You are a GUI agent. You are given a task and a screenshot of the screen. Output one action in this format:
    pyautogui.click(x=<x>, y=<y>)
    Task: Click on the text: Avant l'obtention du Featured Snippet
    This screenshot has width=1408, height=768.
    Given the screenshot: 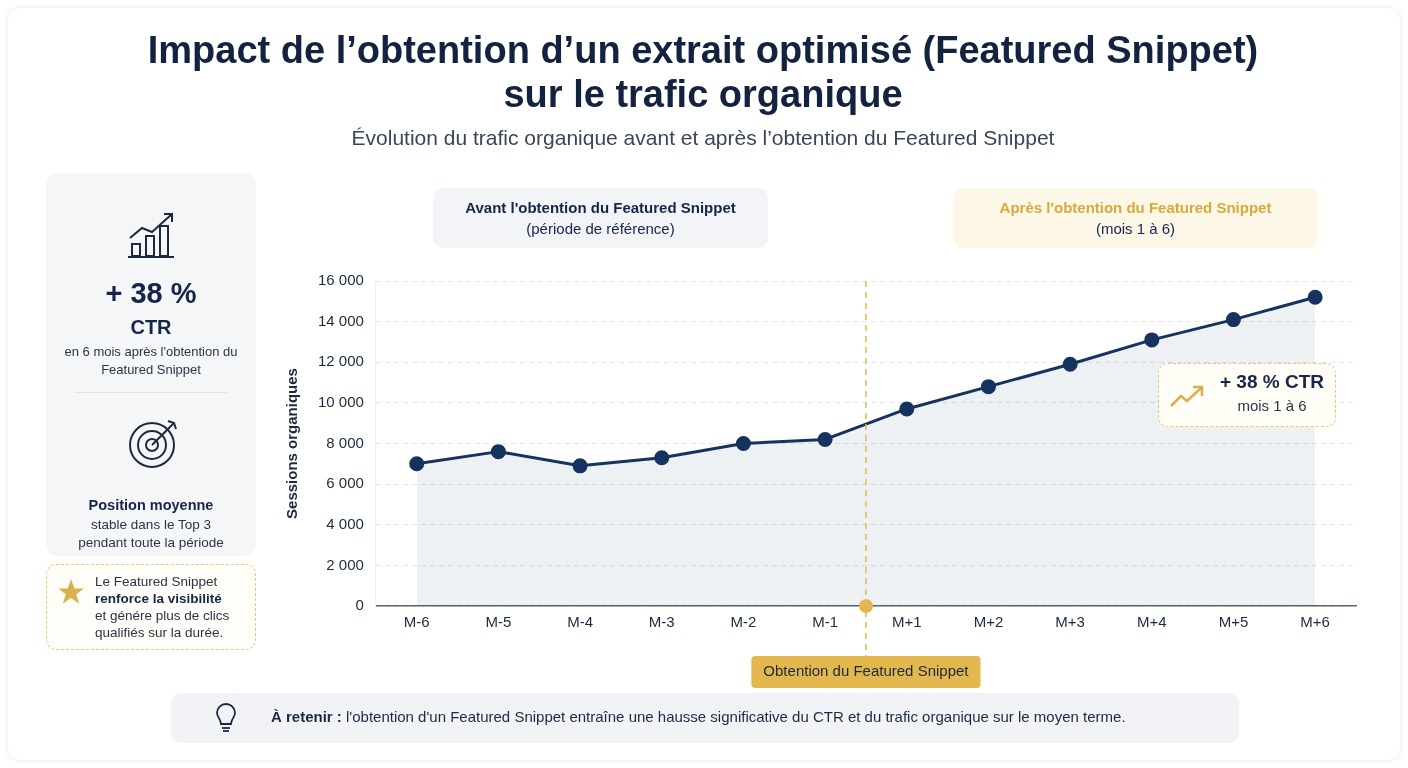 What is the action you would take?
    pyautogui.click(x=600, y=207)
    